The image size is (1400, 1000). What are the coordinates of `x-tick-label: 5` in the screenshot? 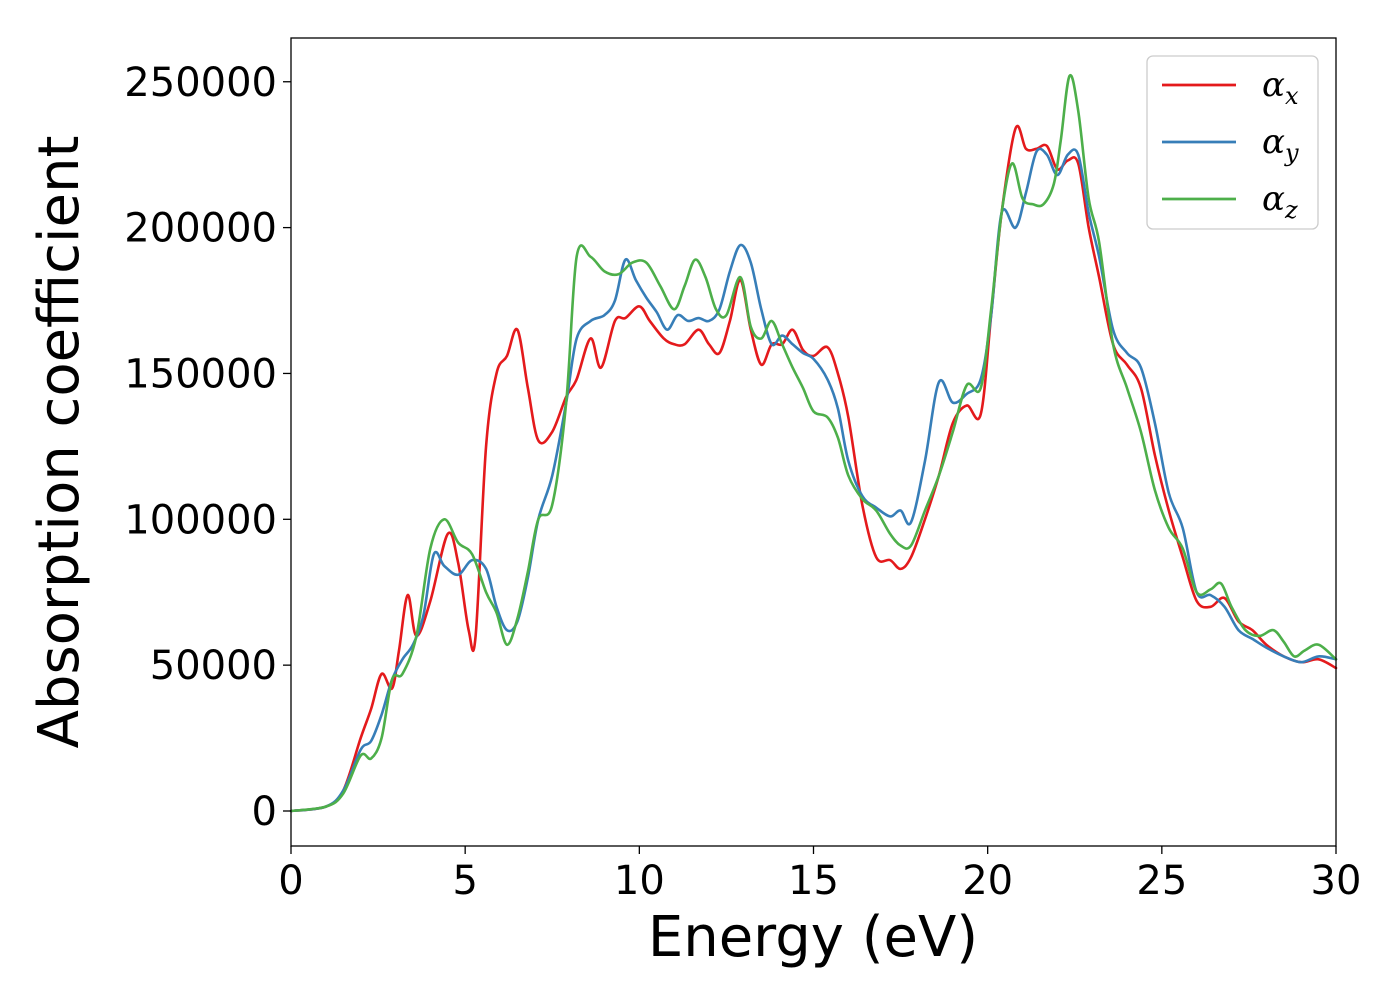 It's located at (464, 881).